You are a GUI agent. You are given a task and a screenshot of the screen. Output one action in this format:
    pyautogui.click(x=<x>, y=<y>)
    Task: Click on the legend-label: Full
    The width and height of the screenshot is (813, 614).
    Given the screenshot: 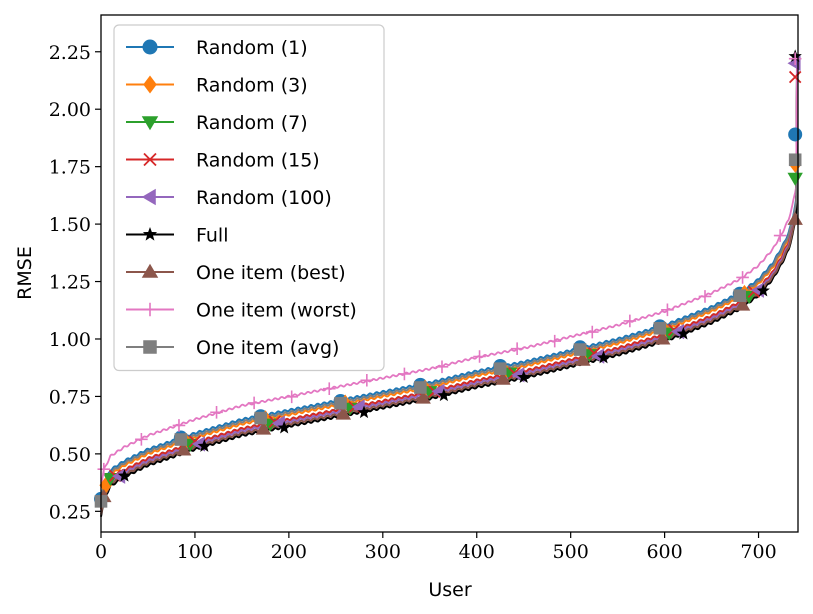 What is the action you would take?
    pyautogui.click(x=212, y=236)
    